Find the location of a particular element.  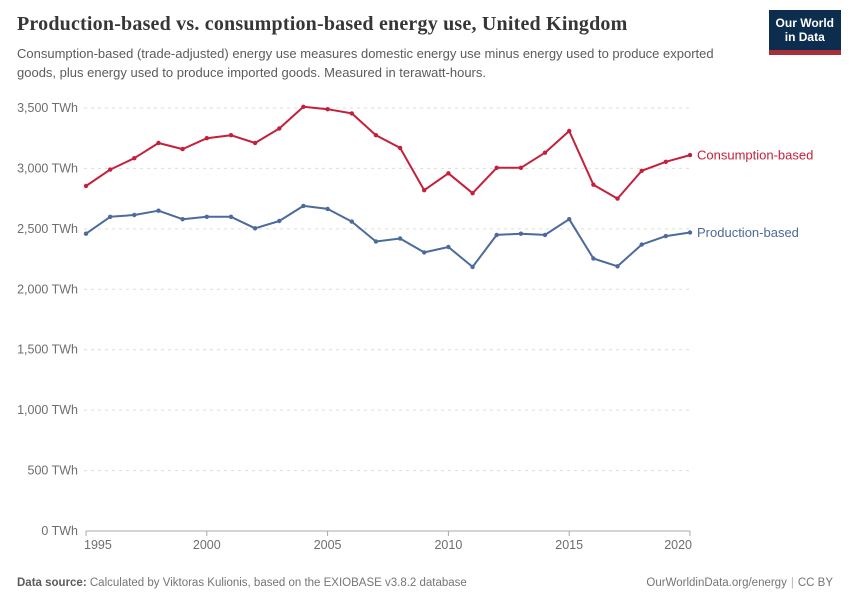

consumption-based-series: Consumption-based is located at coordinates (448, 152).